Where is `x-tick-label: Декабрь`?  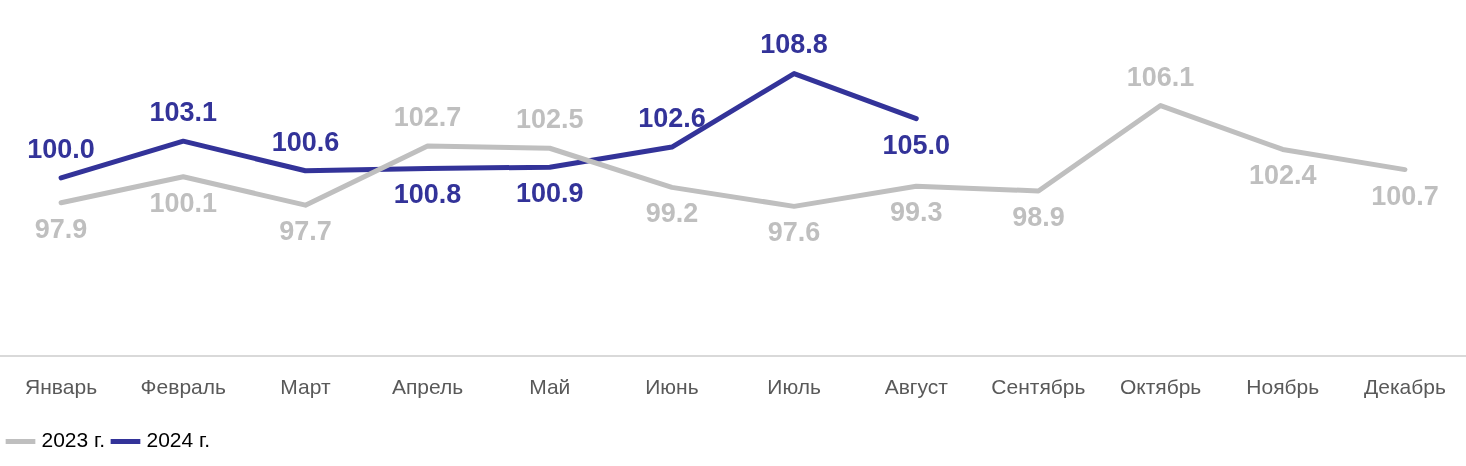
x-tick-label: Декабрь is located at coordinates (1404, 387).